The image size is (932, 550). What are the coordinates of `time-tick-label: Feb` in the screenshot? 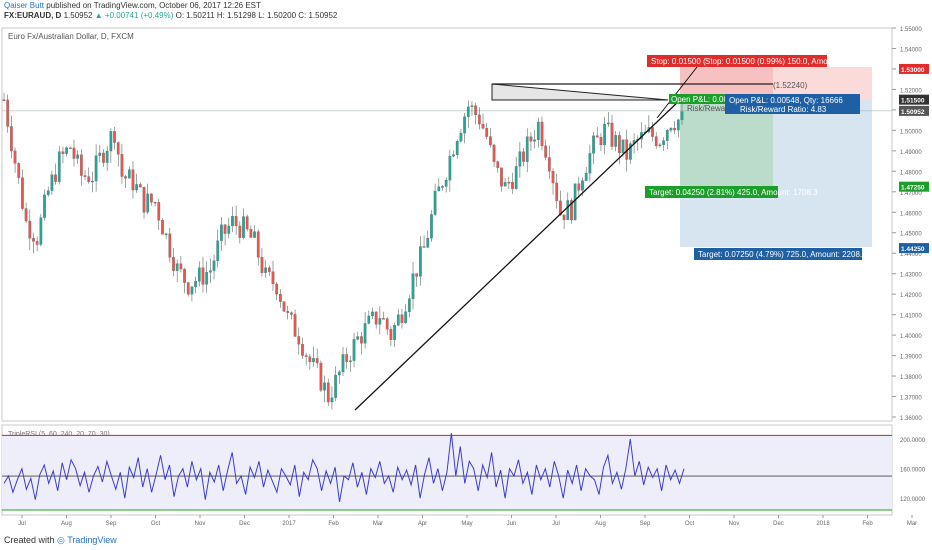 It's located at (867, 524).